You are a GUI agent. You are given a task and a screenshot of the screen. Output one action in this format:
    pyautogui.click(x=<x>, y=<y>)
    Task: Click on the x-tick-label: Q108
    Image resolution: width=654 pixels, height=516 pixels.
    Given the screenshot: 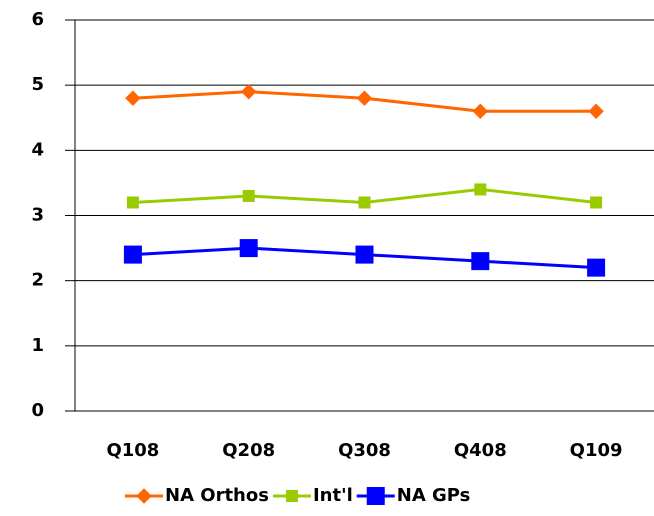 What is the action you would take?
    pyautogui.click(x=132, y=450)
    